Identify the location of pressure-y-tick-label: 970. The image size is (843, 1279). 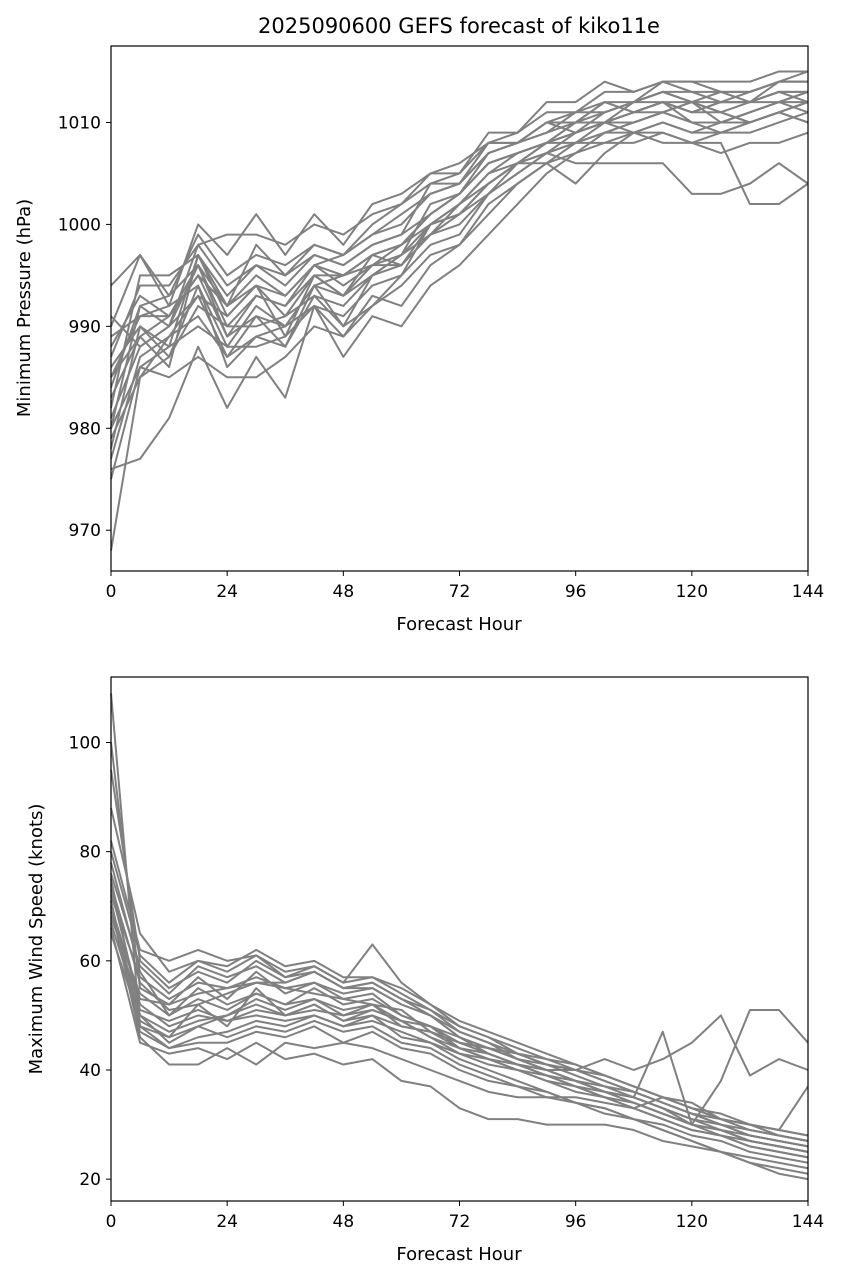
(85, 531).